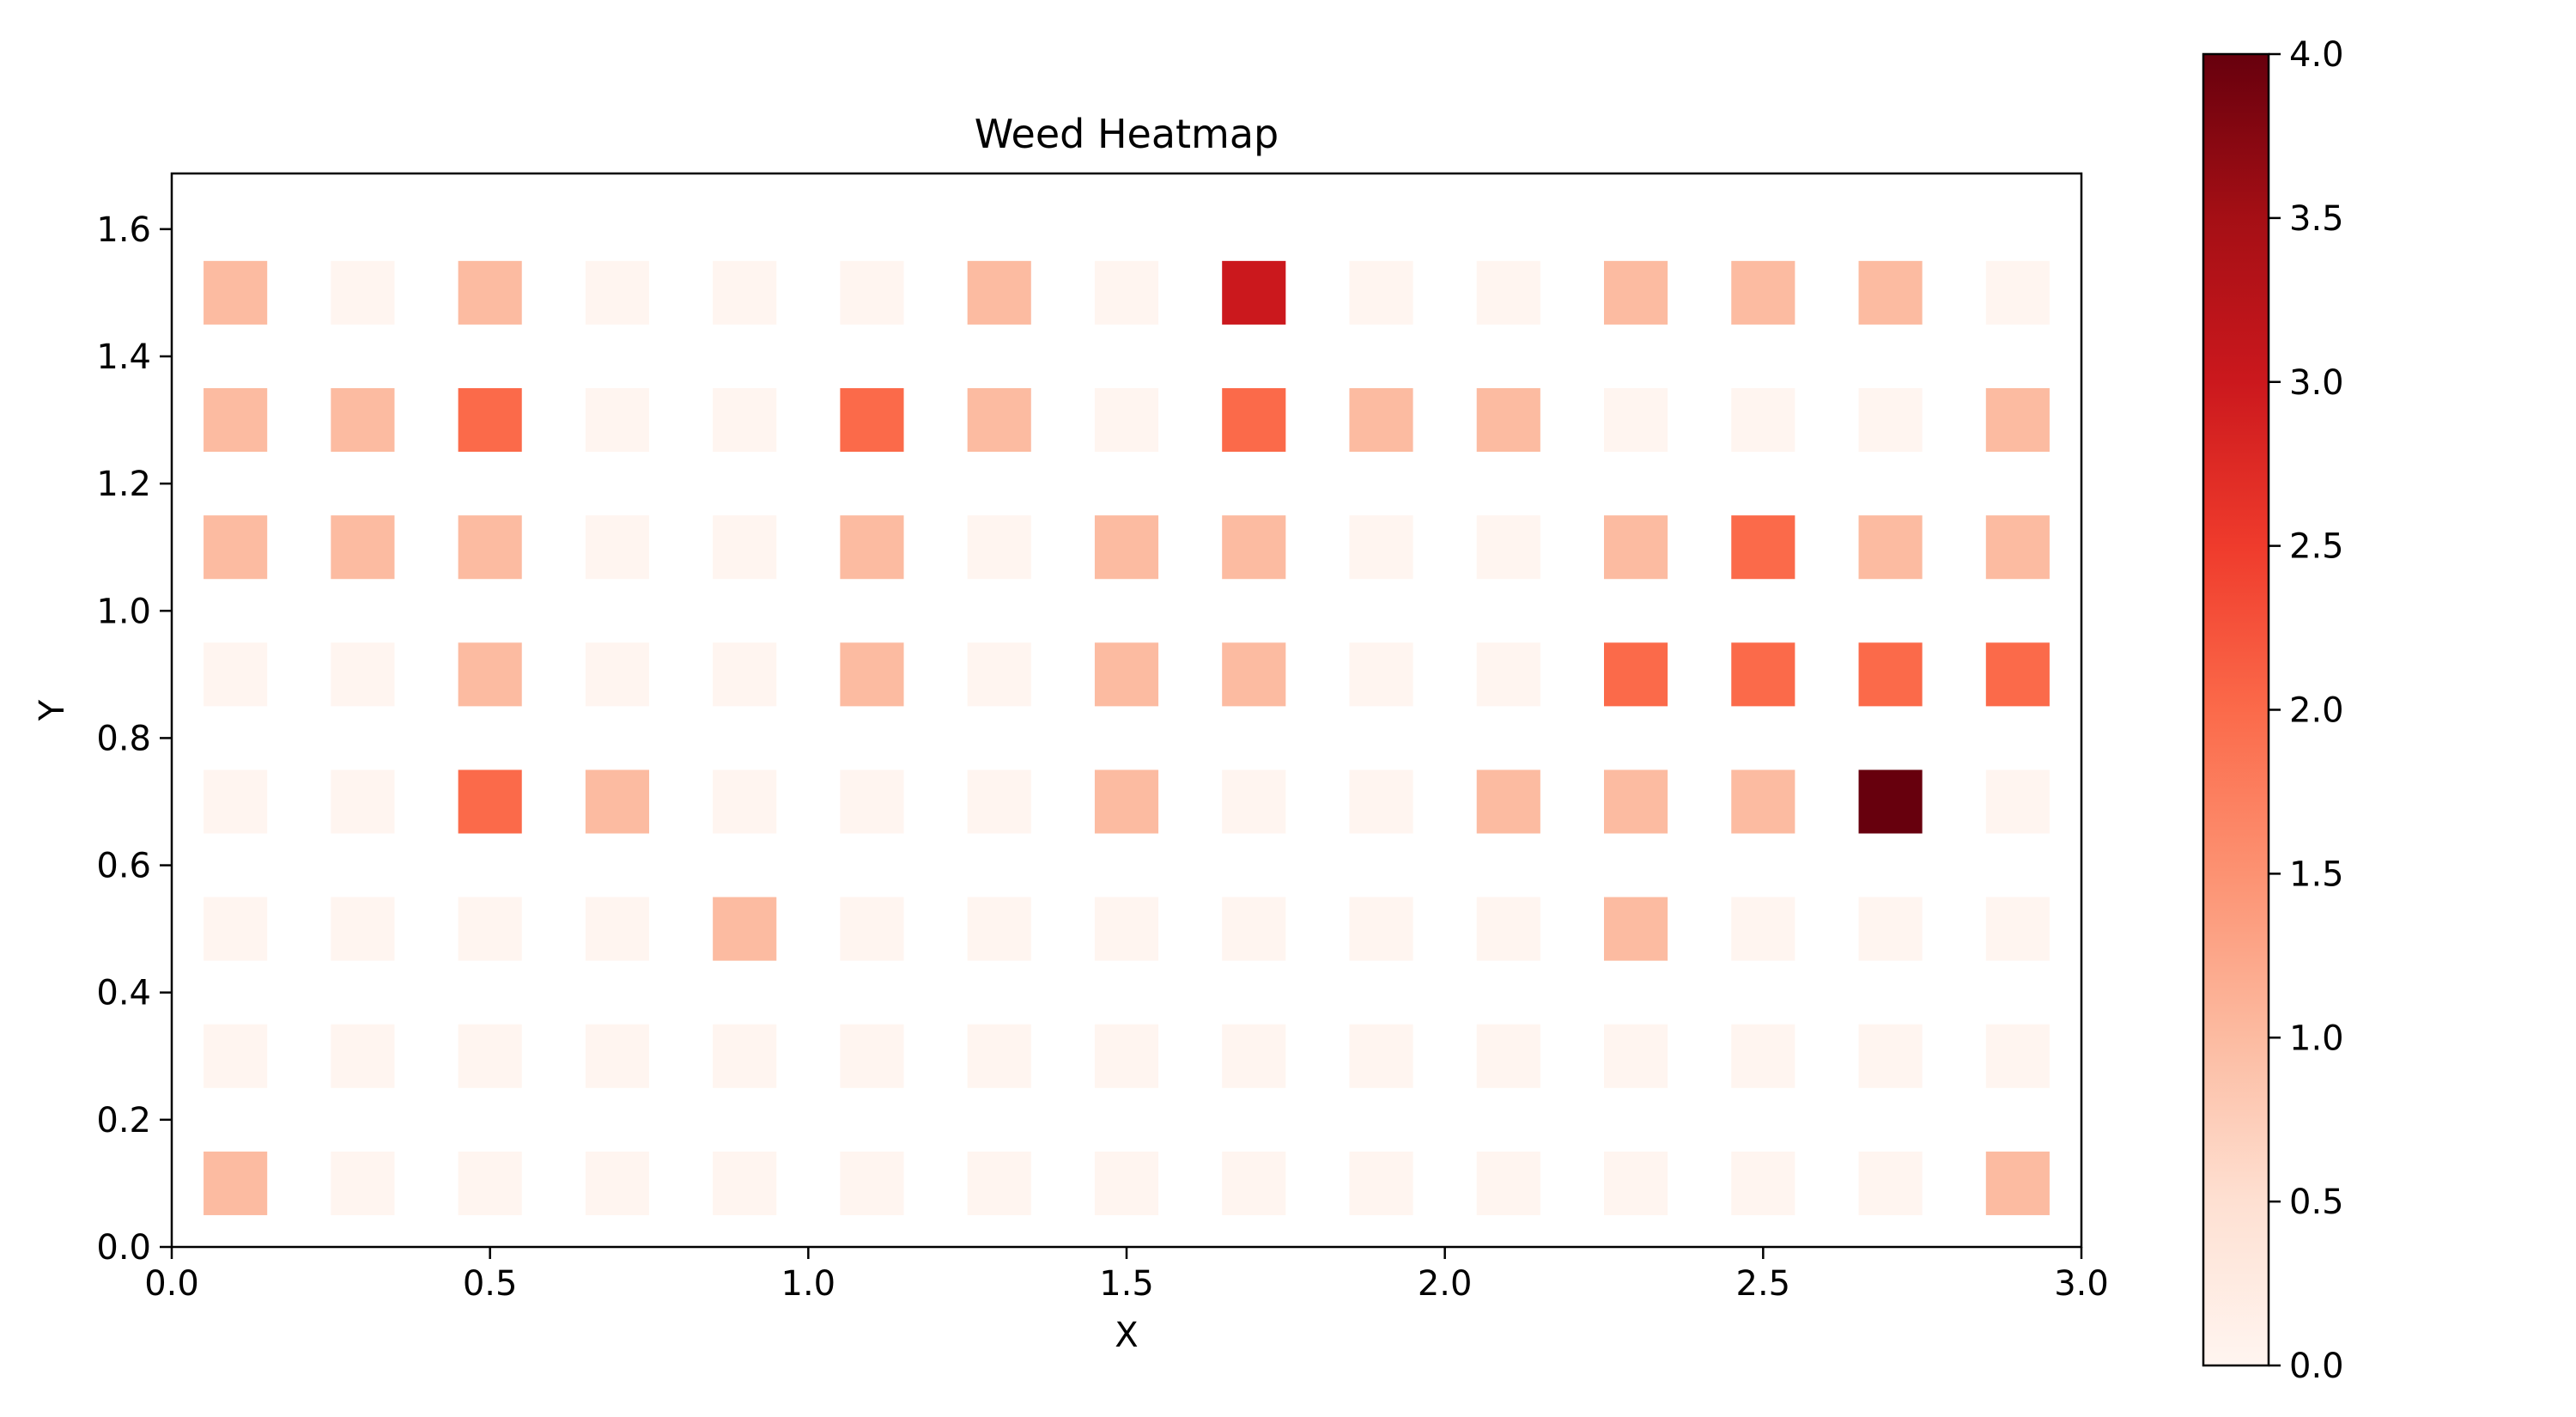 The height and width of the screenshot is (1417, 2576). Describe the element at coordinates (123, 357) in the screenshot. I see `y-tick-label: 1.4` at that location.